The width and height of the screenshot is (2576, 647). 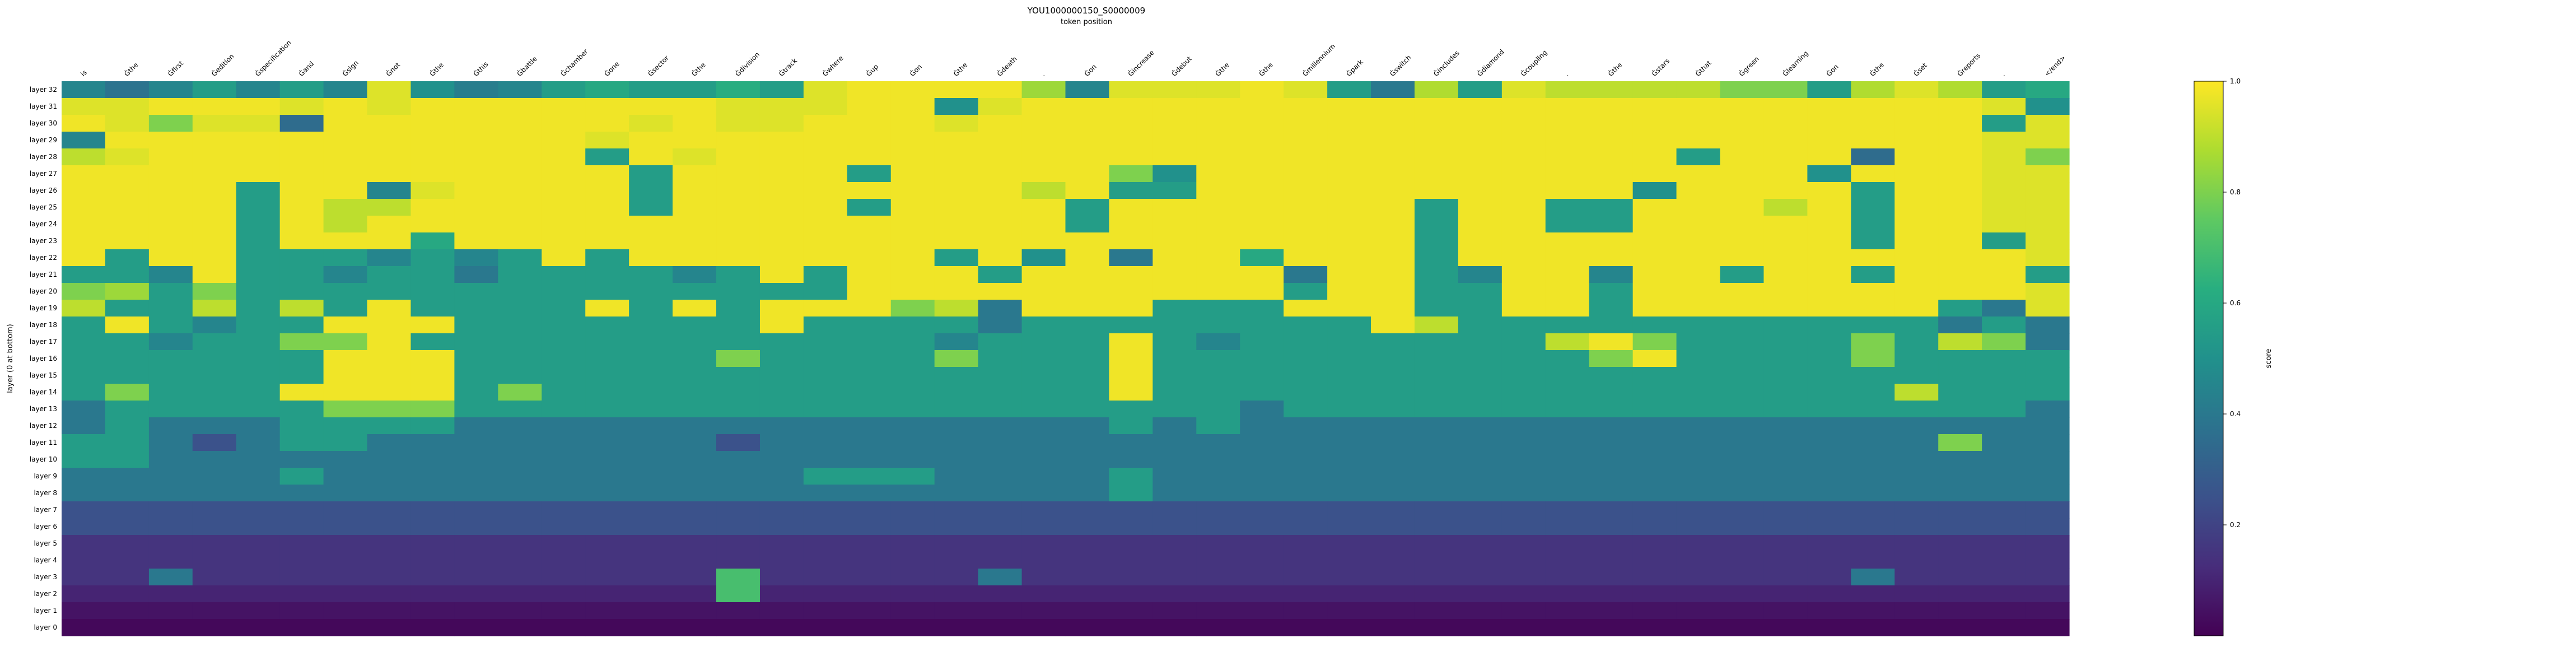 What do you see at coordinates (46, 510) in the screenshot?
I see `y-tick-label: layer 7` at bounding box center [46, 510].